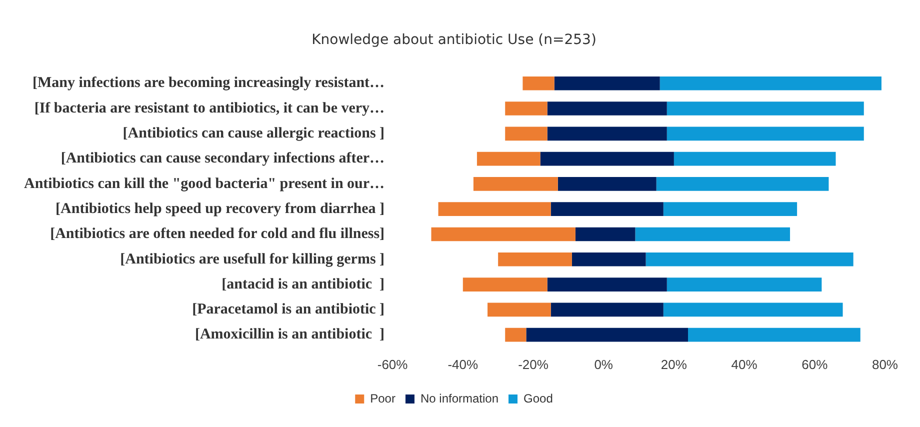 The height and width of the screenshot is (427, 920). Describe the element at coordinates (252, 259) in the screenshot. I see `y-tick-label: [Antibiotics are usefull for killing germs ]` at that location.